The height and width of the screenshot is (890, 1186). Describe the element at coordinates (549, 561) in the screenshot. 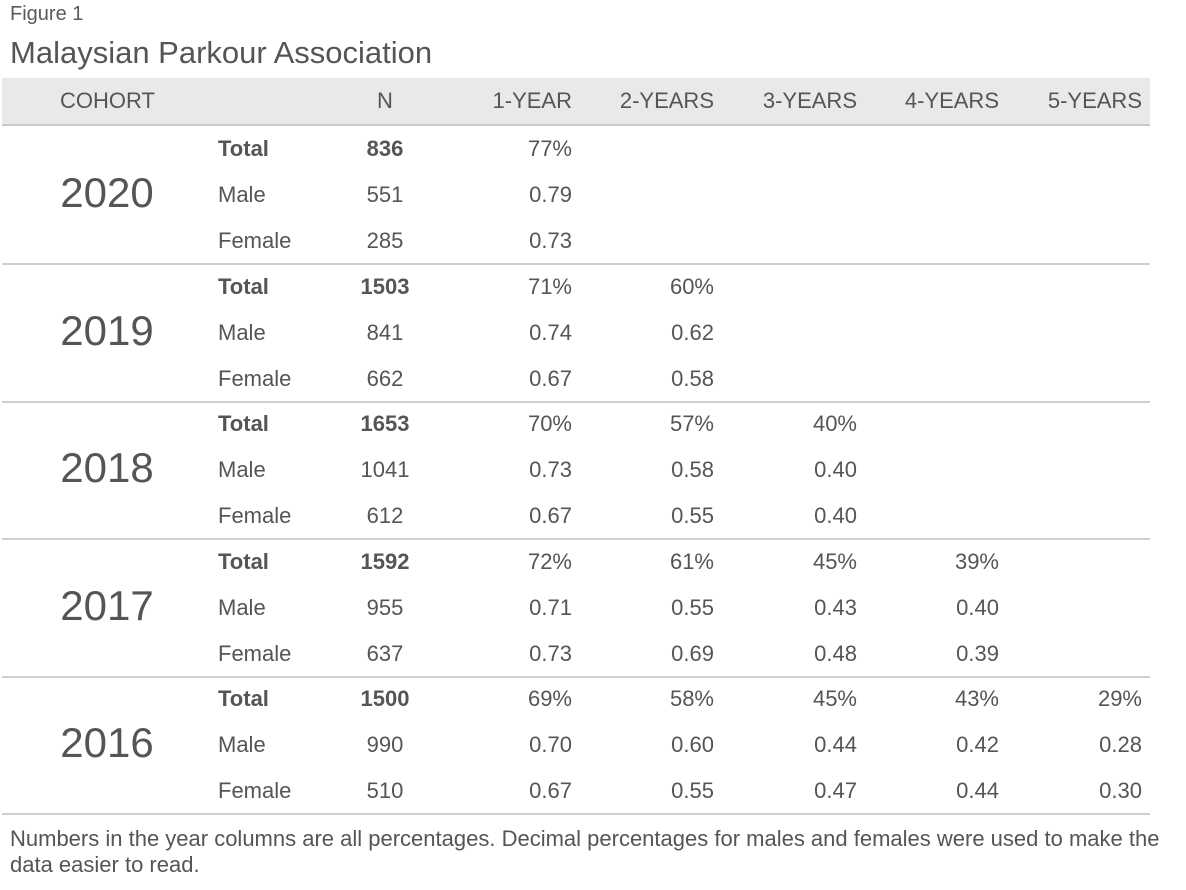

I see `year-1-cell: 72%` at that location.